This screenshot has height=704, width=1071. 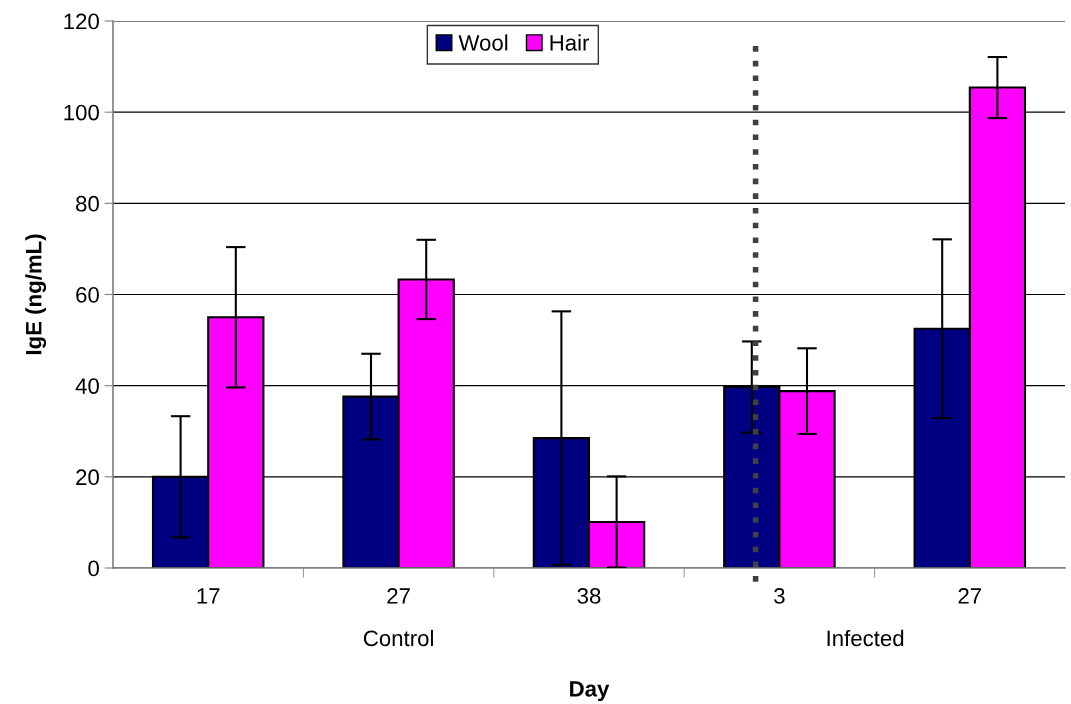 I want to click on y-tick-label: 20, so click(x=87, y=477).